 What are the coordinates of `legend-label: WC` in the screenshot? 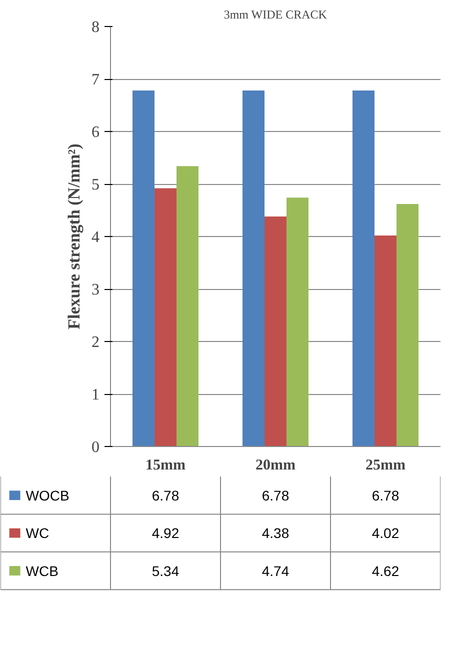 It's located at (38, 533).